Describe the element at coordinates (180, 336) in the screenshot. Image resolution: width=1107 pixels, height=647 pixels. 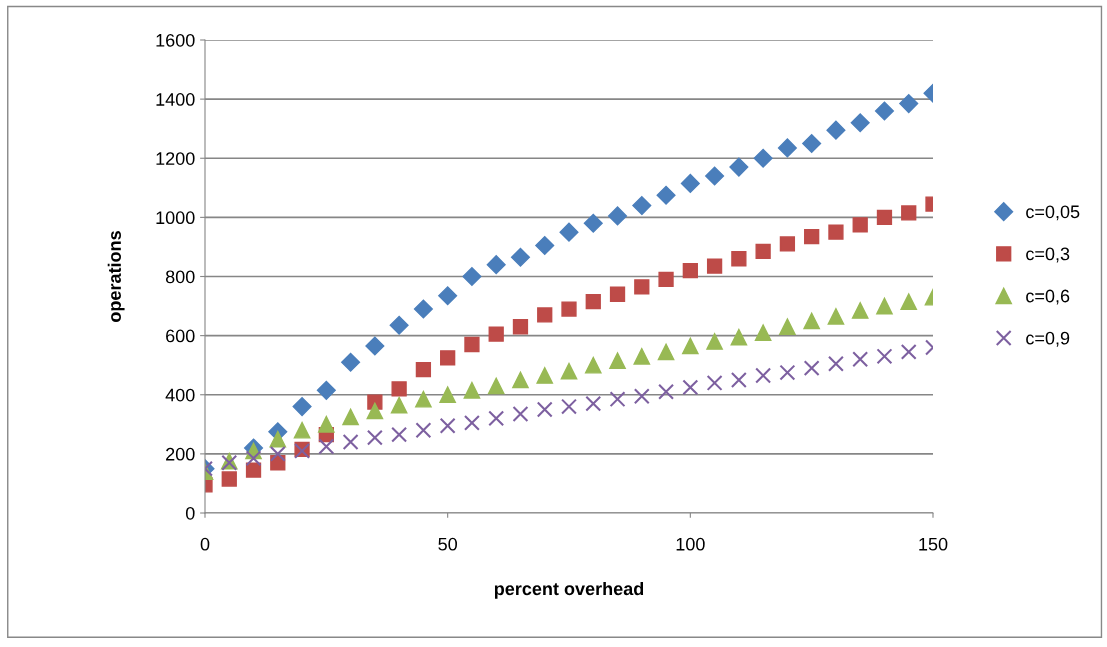
I see `y-tick-label: 600` at that location.